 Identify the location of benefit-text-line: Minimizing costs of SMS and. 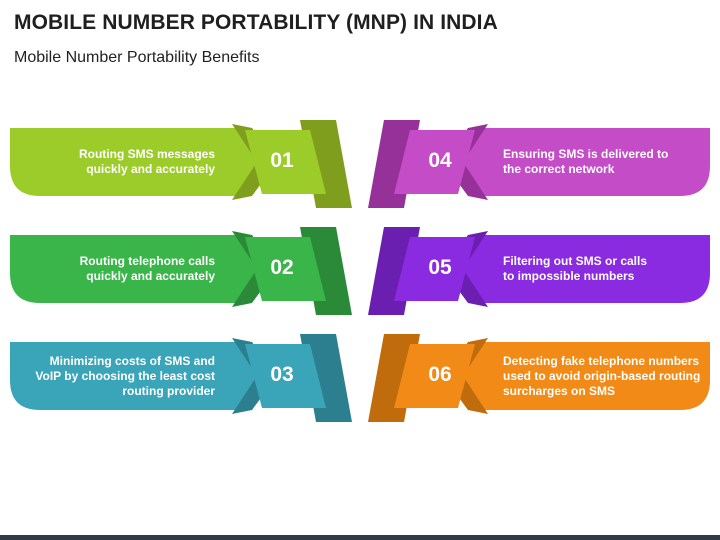
(132, 360).